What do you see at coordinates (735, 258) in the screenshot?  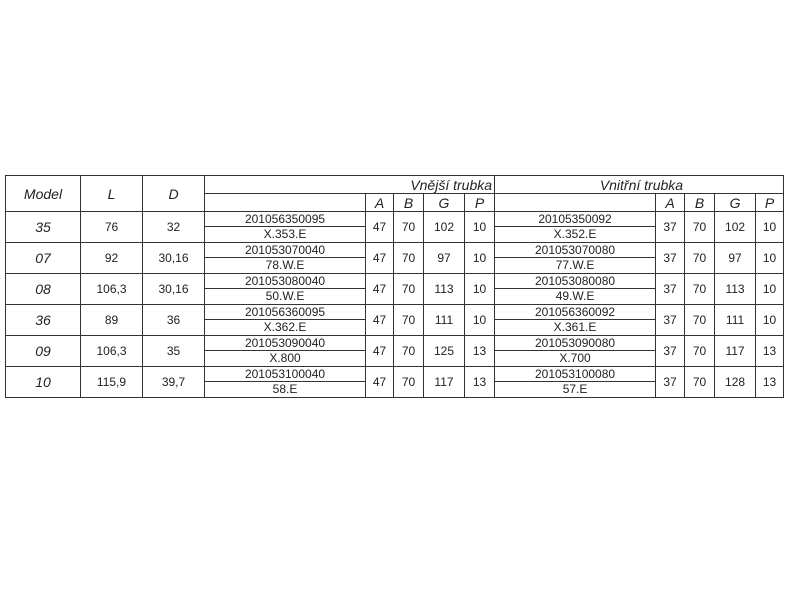 I see `inner-g: 97` at bounding box center [735, 258].